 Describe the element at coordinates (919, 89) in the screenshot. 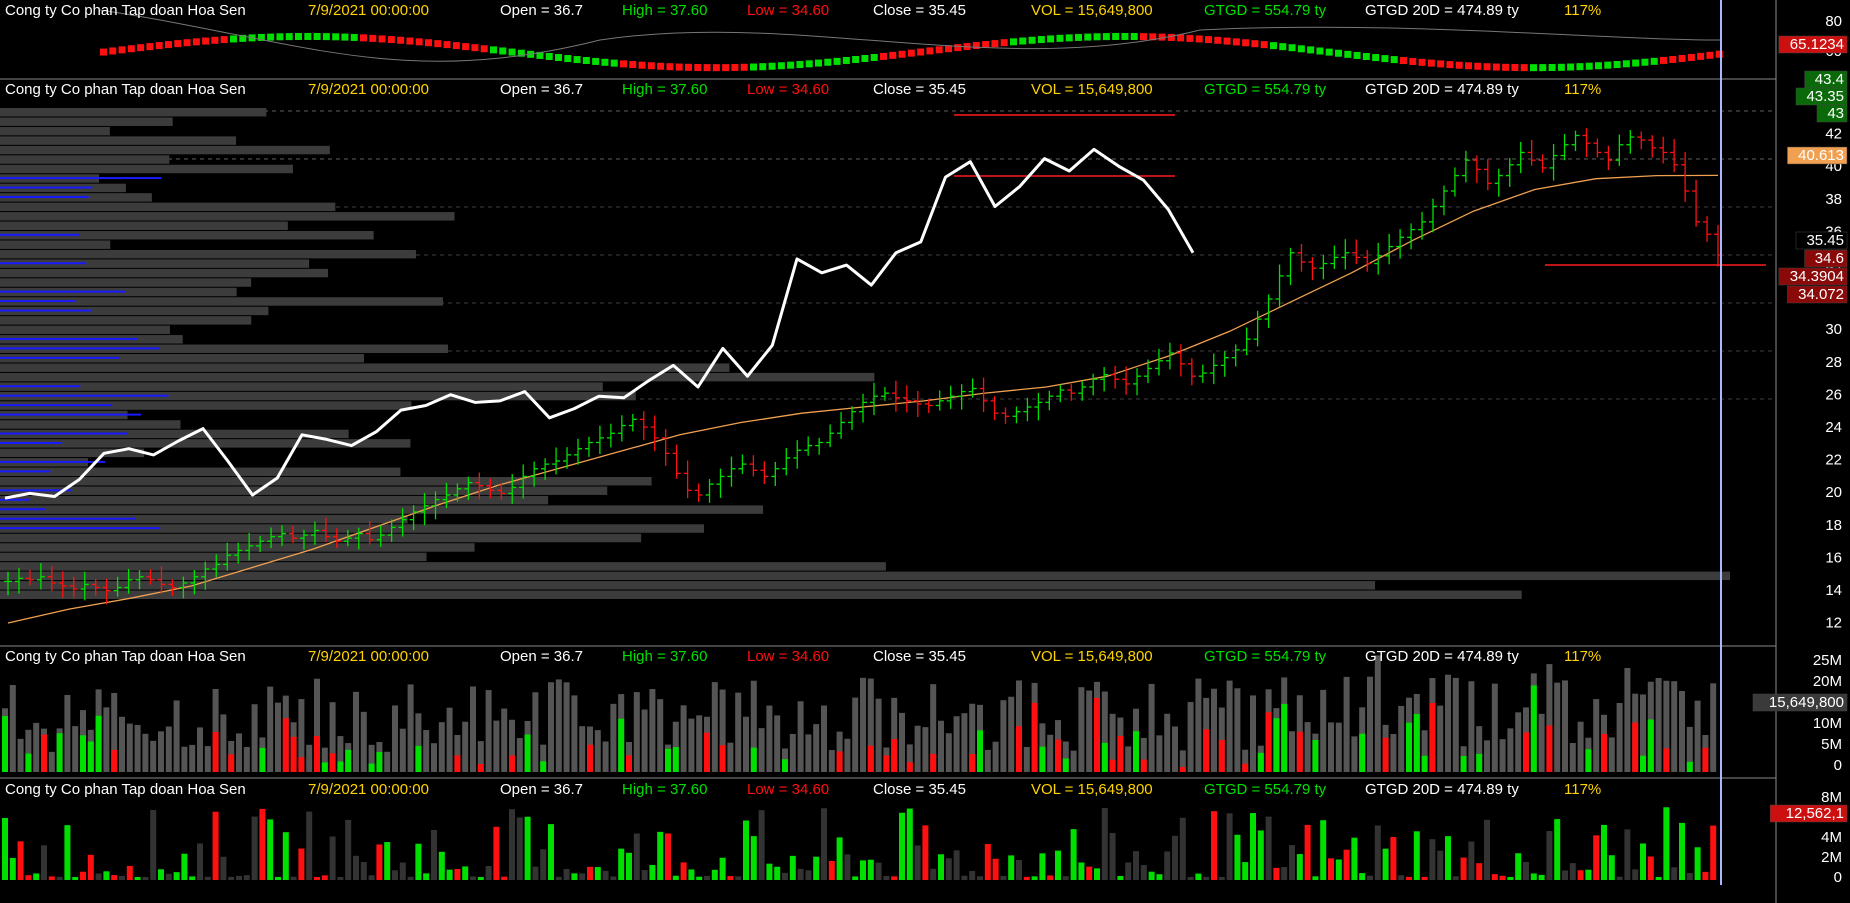

I see `header-close: Close = 35.45` at that location.